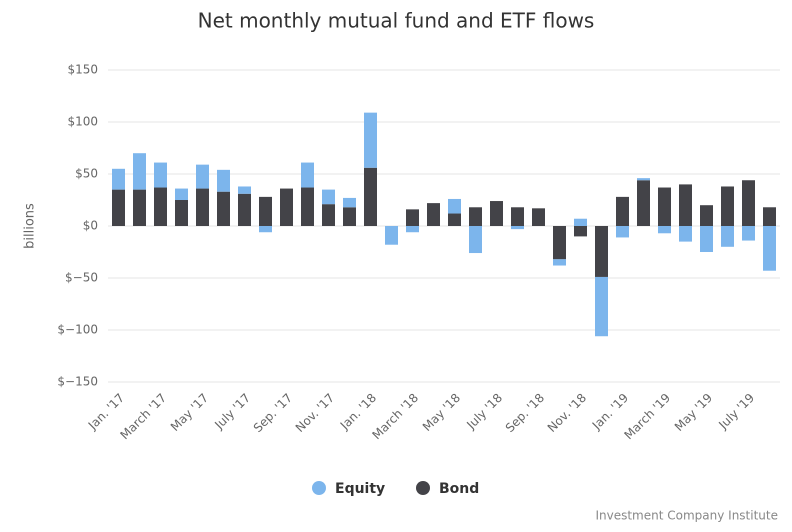  Describe the element at coordinates (273, 413) in the screenshot. I see `x-tick-label: Sep. '17` at that location.